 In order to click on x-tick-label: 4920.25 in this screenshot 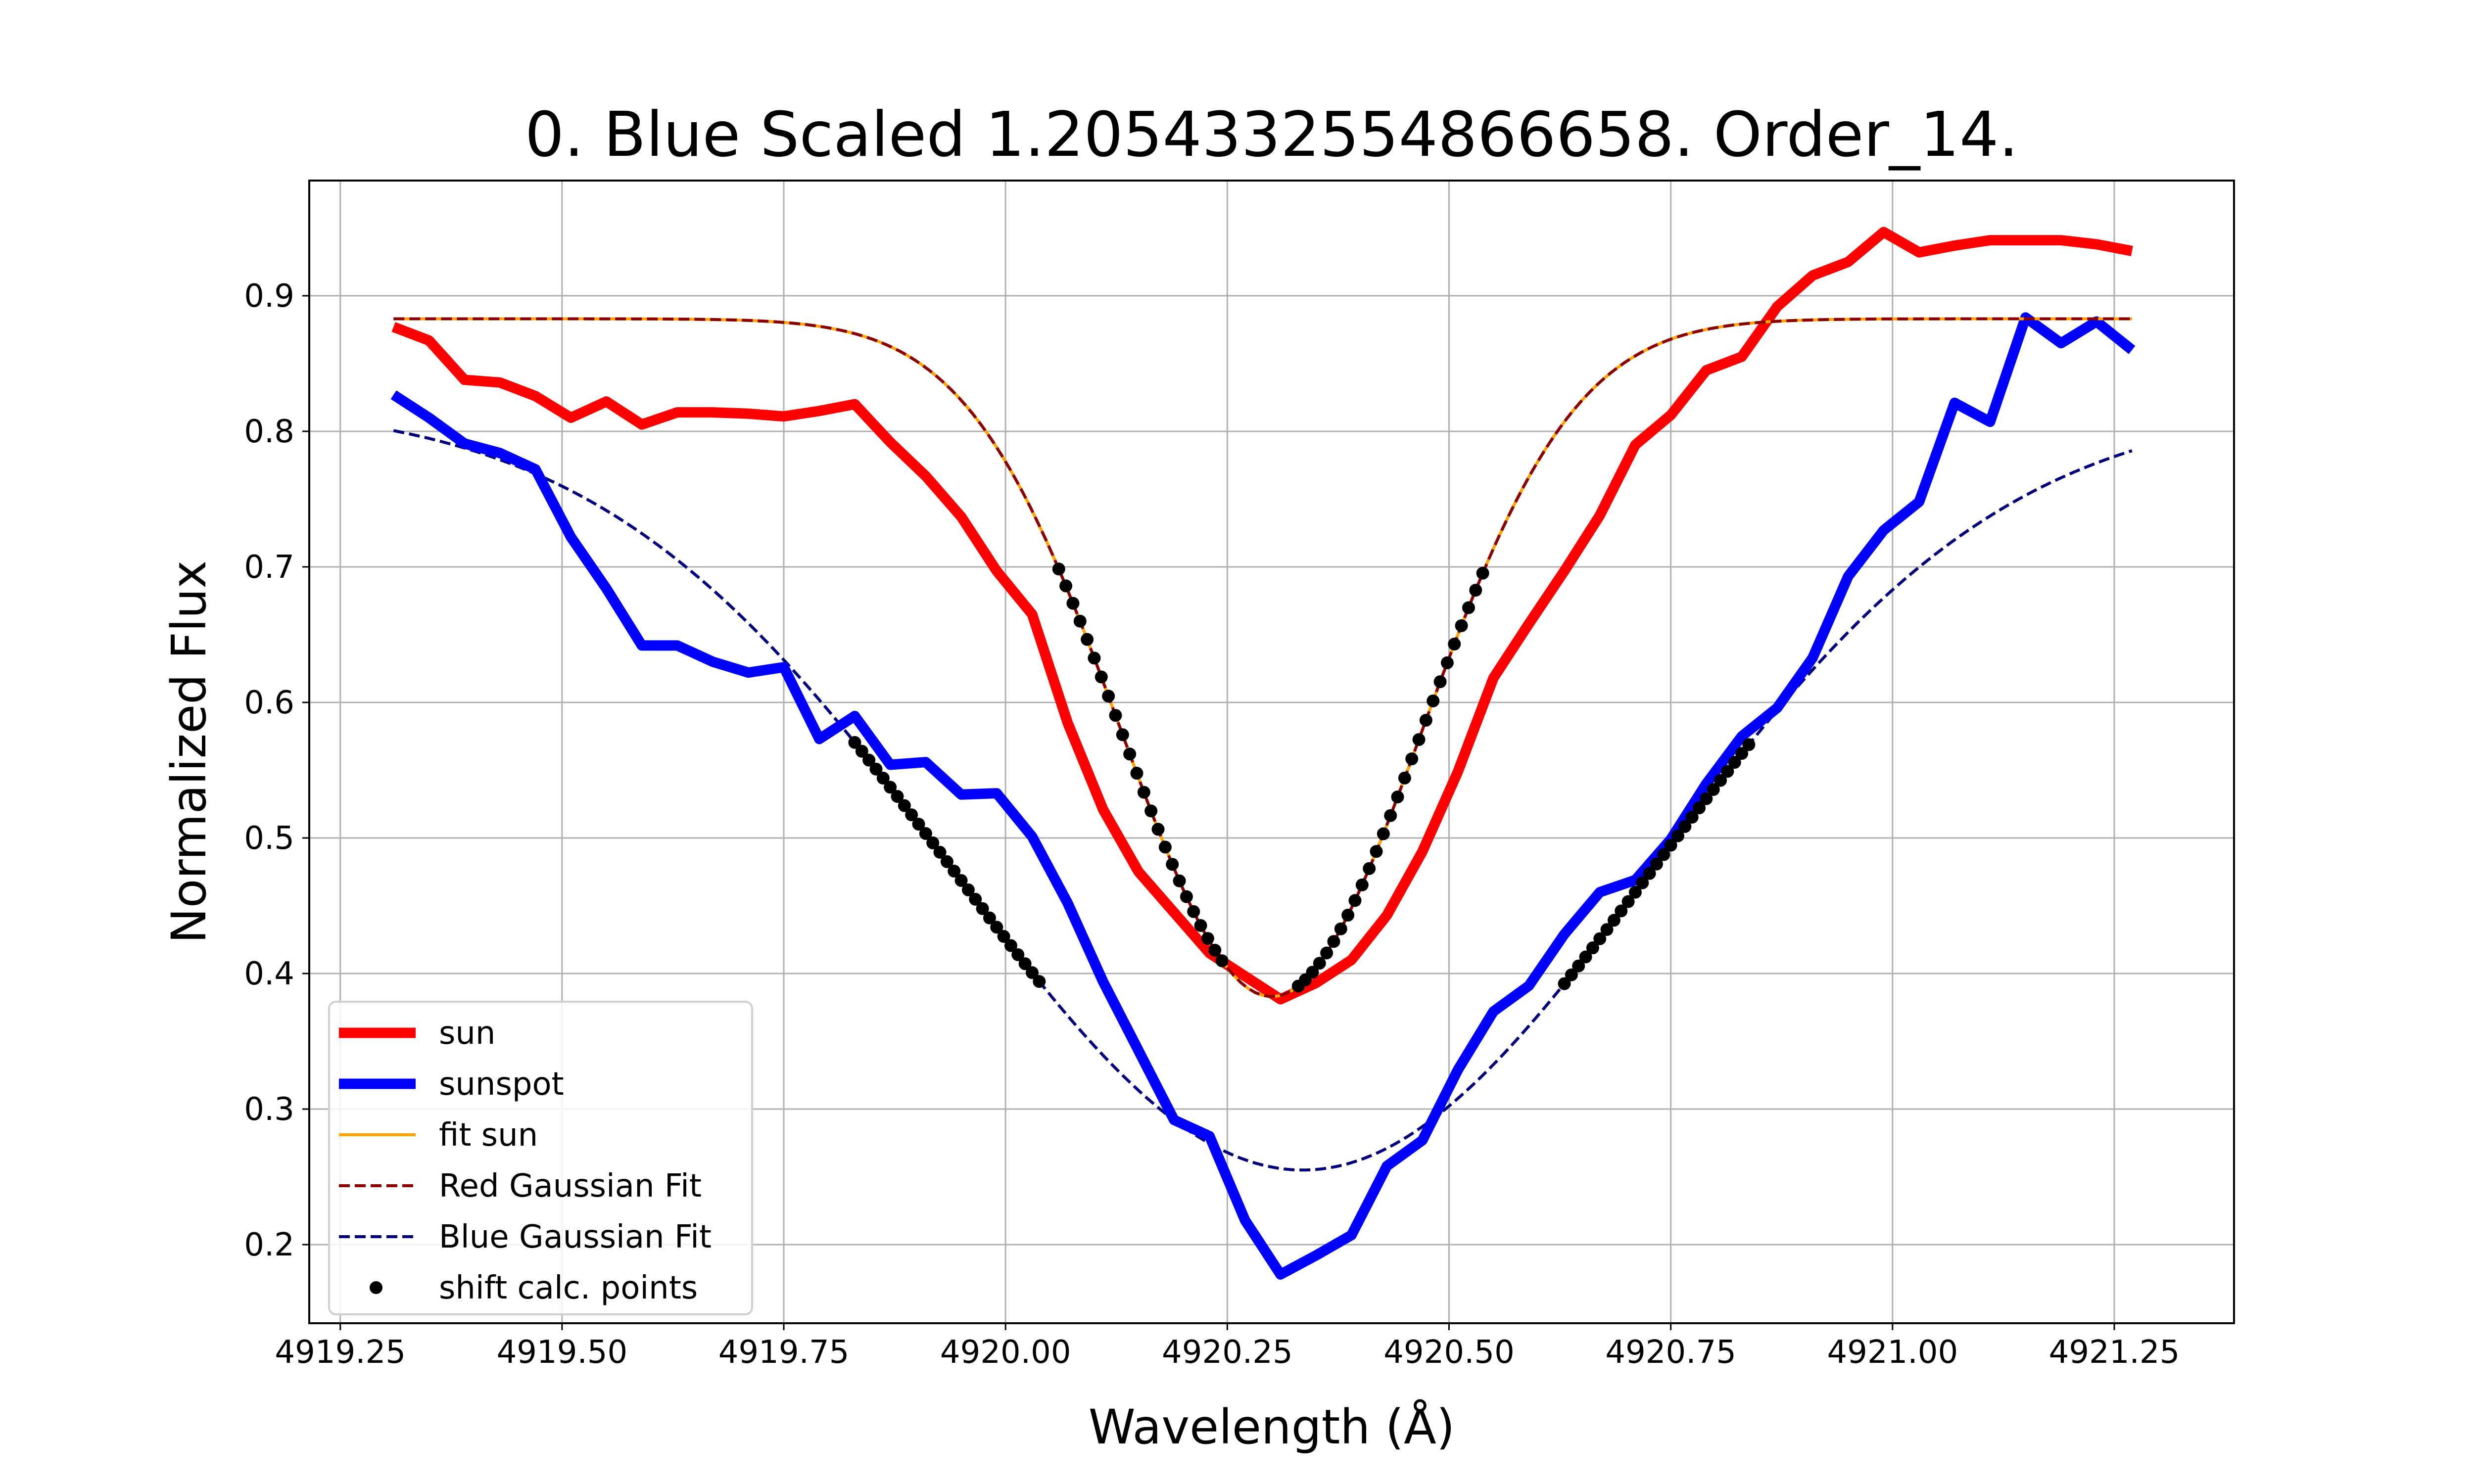, I will do `click(1228, 1352)`.